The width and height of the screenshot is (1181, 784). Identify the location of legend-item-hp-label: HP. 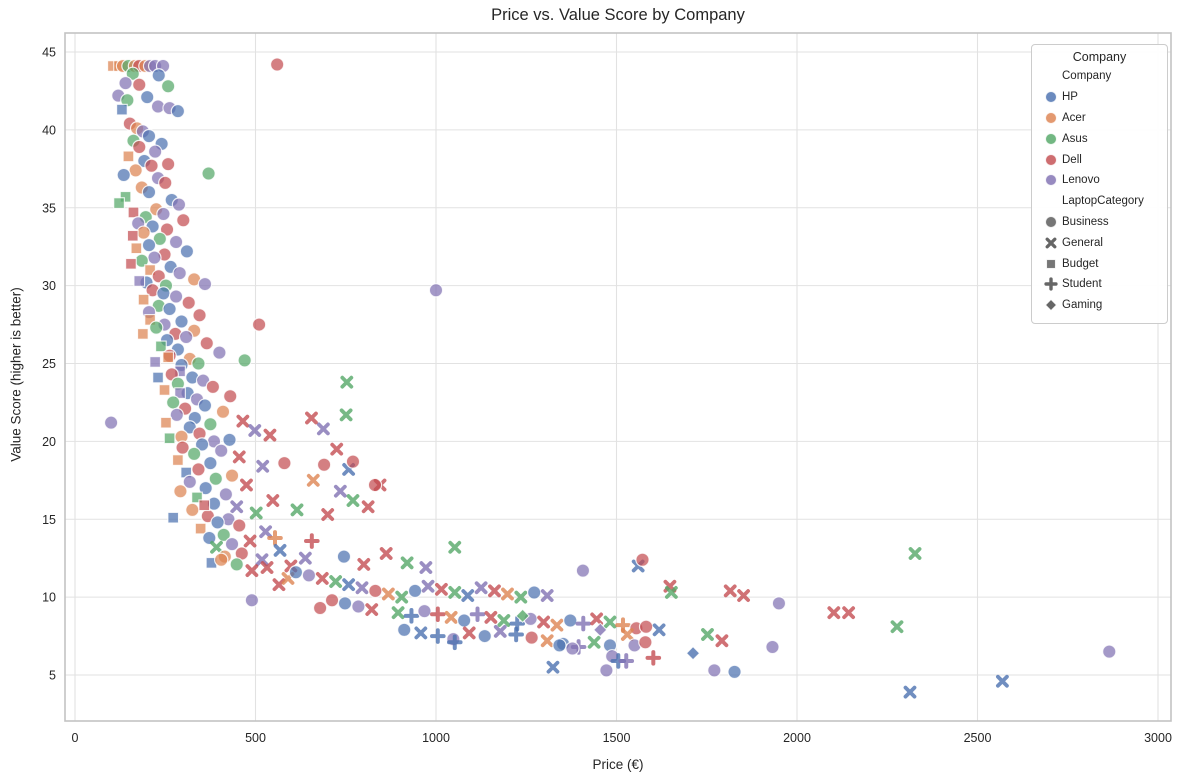
(1070, 97).